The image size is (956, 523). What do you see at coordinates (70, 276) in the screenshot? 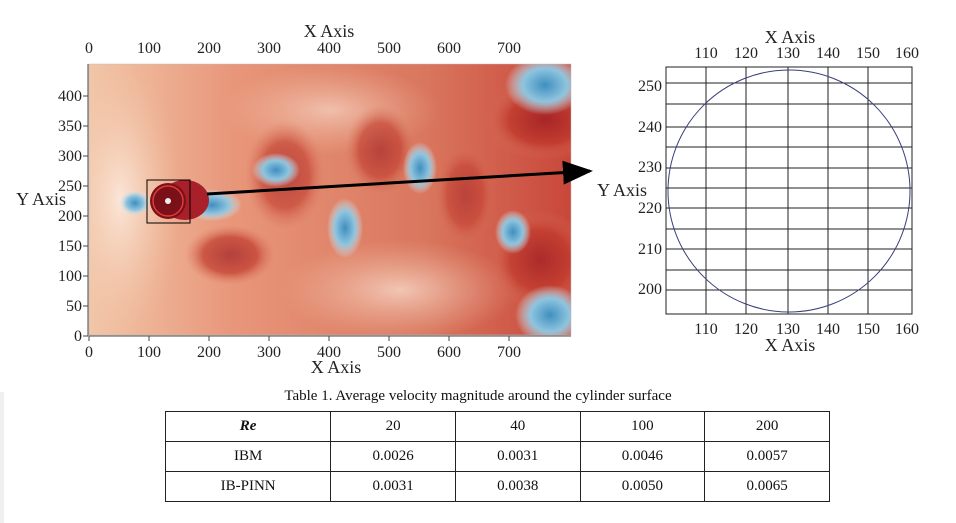
I see `y-tick-label: 100` at bounding box center [70, 276].